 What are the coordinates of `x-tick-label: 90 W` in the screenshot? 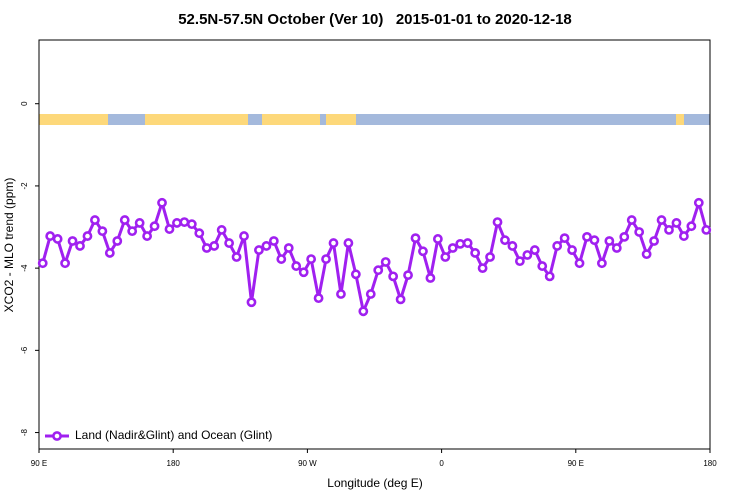 It's located at (307, 463).